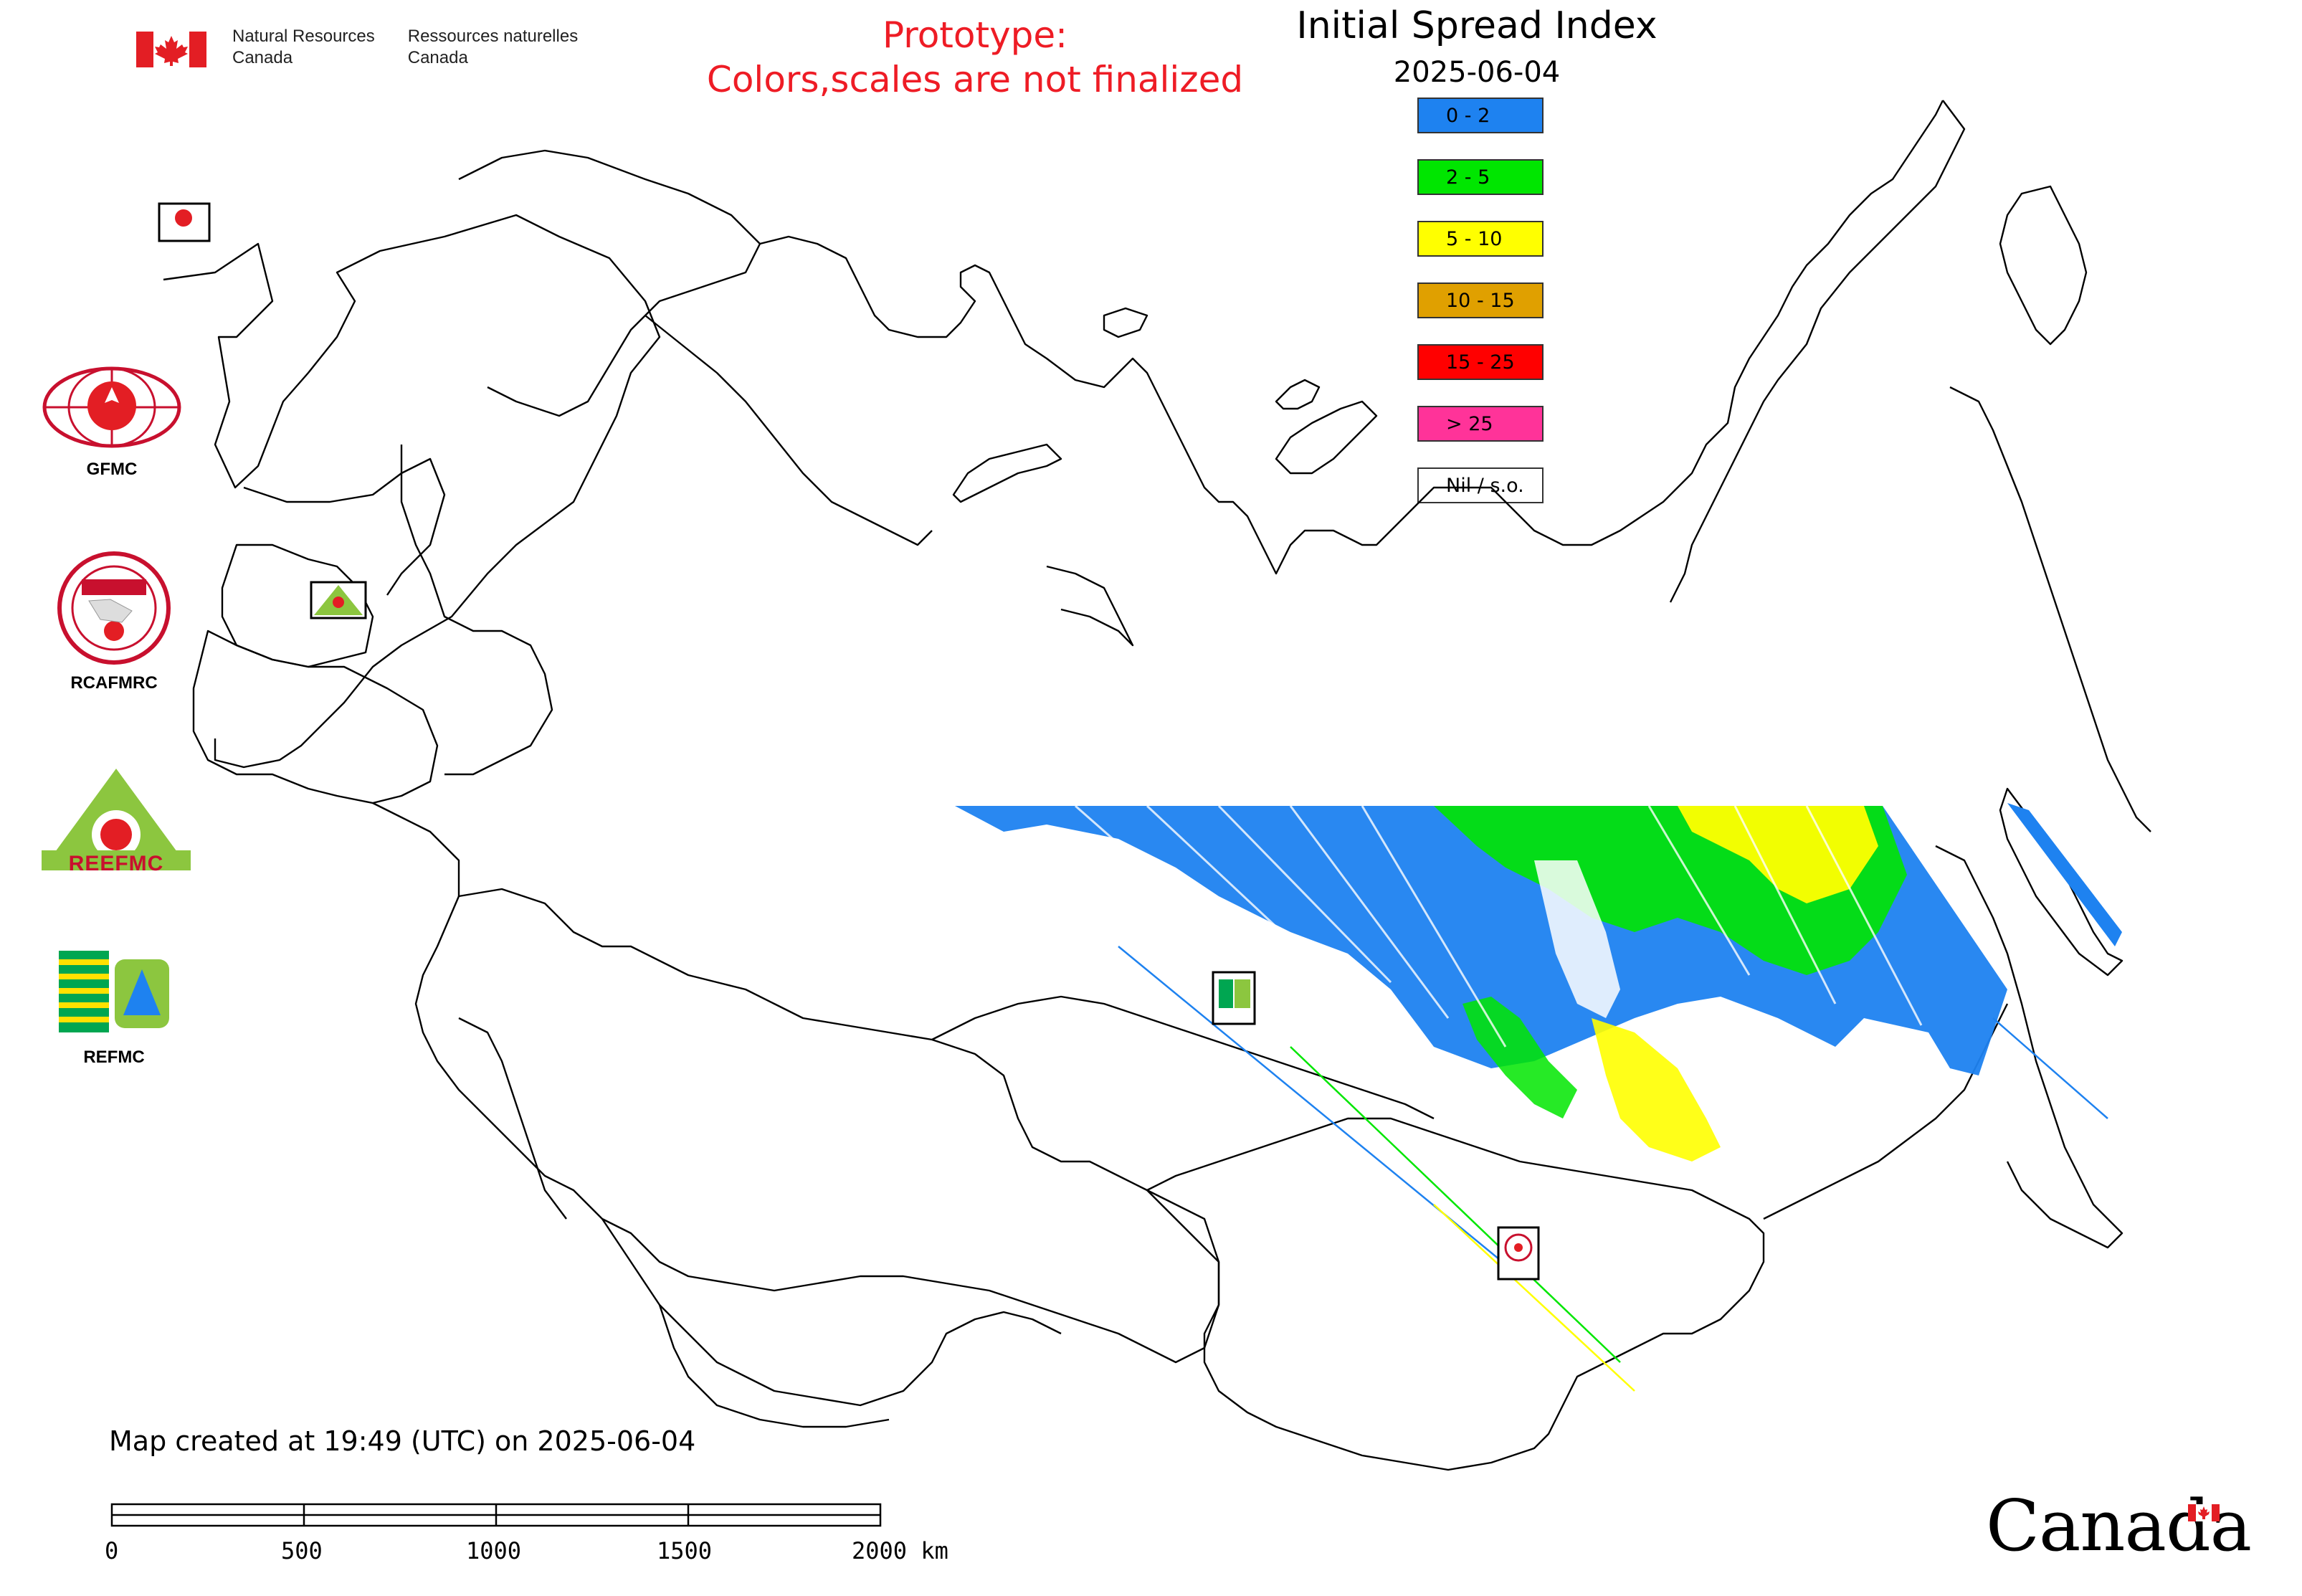  I want to click on kola-outline, so click(609, 283).